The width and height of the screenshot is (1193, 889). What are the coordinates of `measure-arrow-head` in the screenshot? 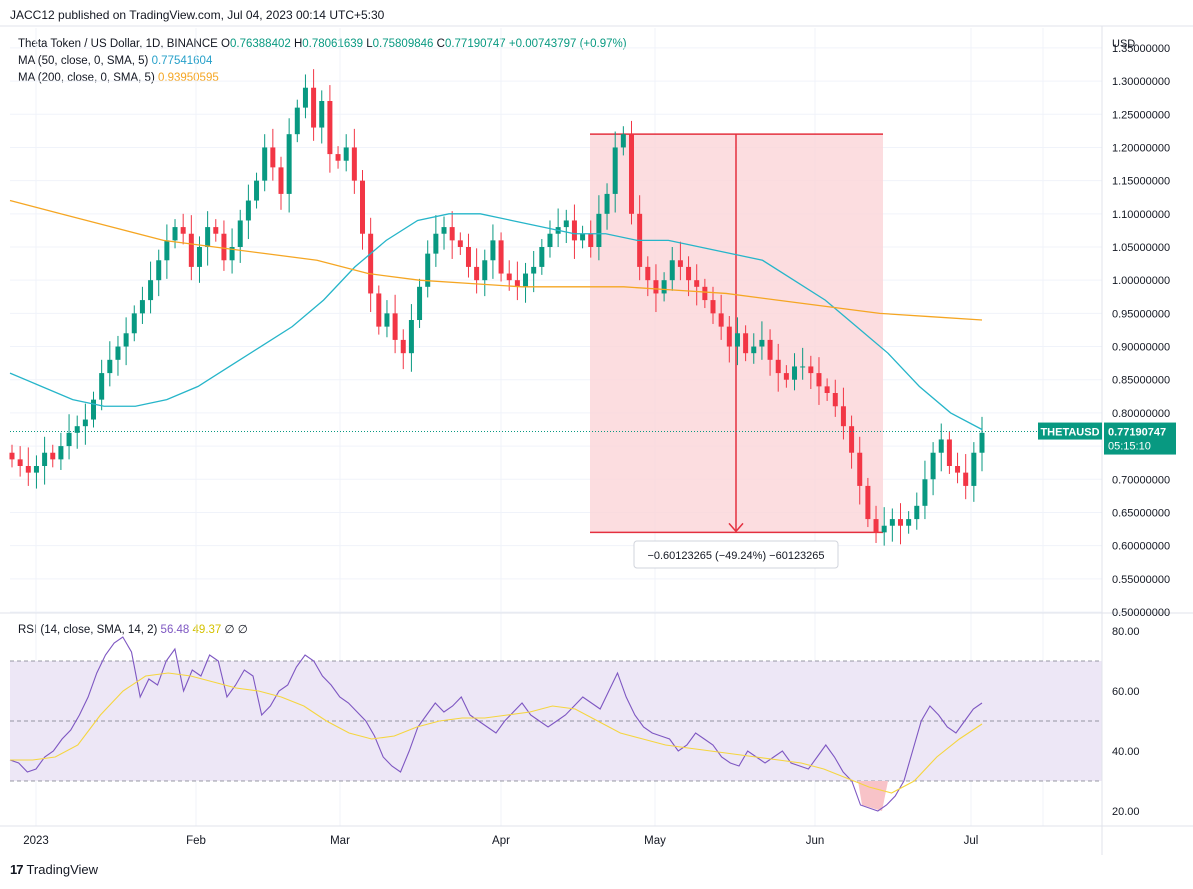 It's located at (736, 527).